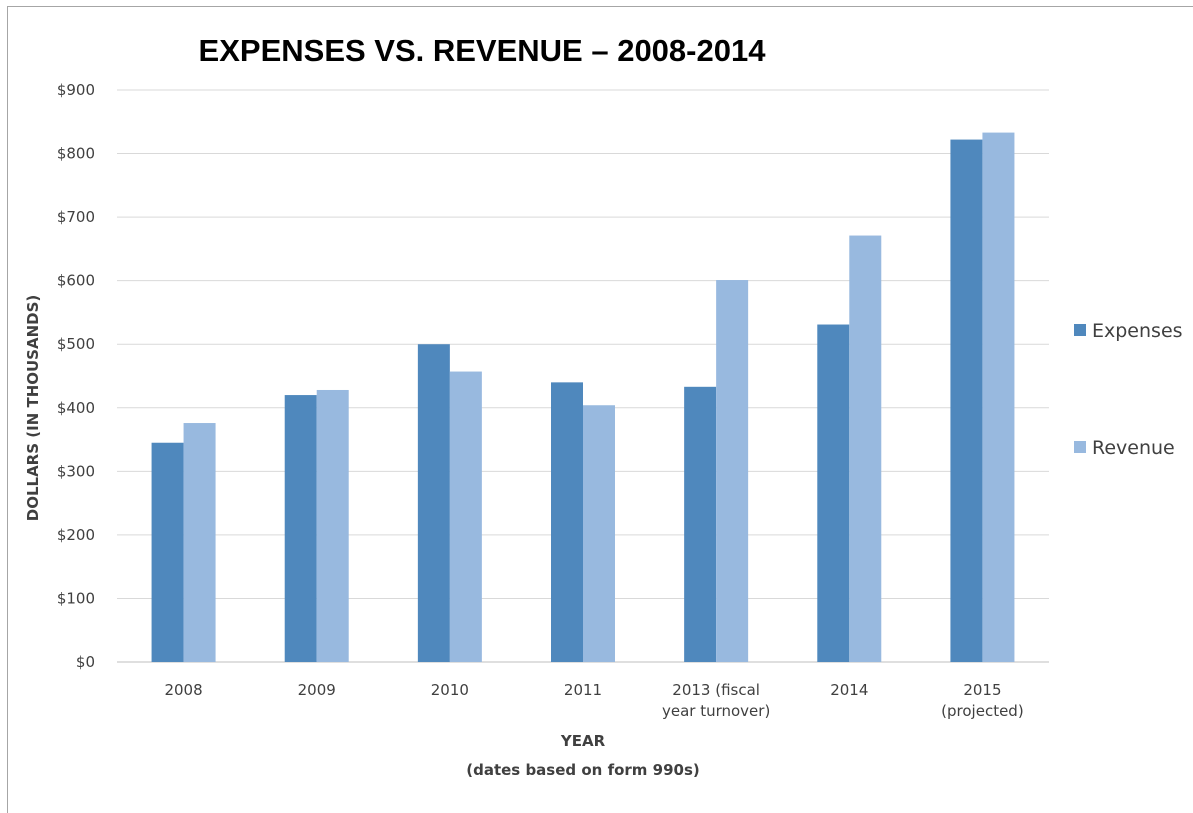 The width and height of the screenshot is (1193, 813). Describe the element at coordinates (76, 598) in the screenshot. I see `y-tick-label: $100` at that location.